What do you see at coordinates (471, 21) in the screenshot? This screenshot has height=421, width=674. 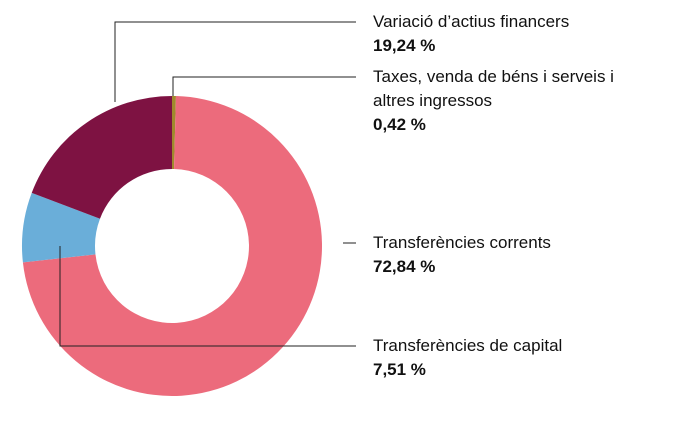 I see `label-name: Variació d’actius financers` at bounding box center [471, 21].